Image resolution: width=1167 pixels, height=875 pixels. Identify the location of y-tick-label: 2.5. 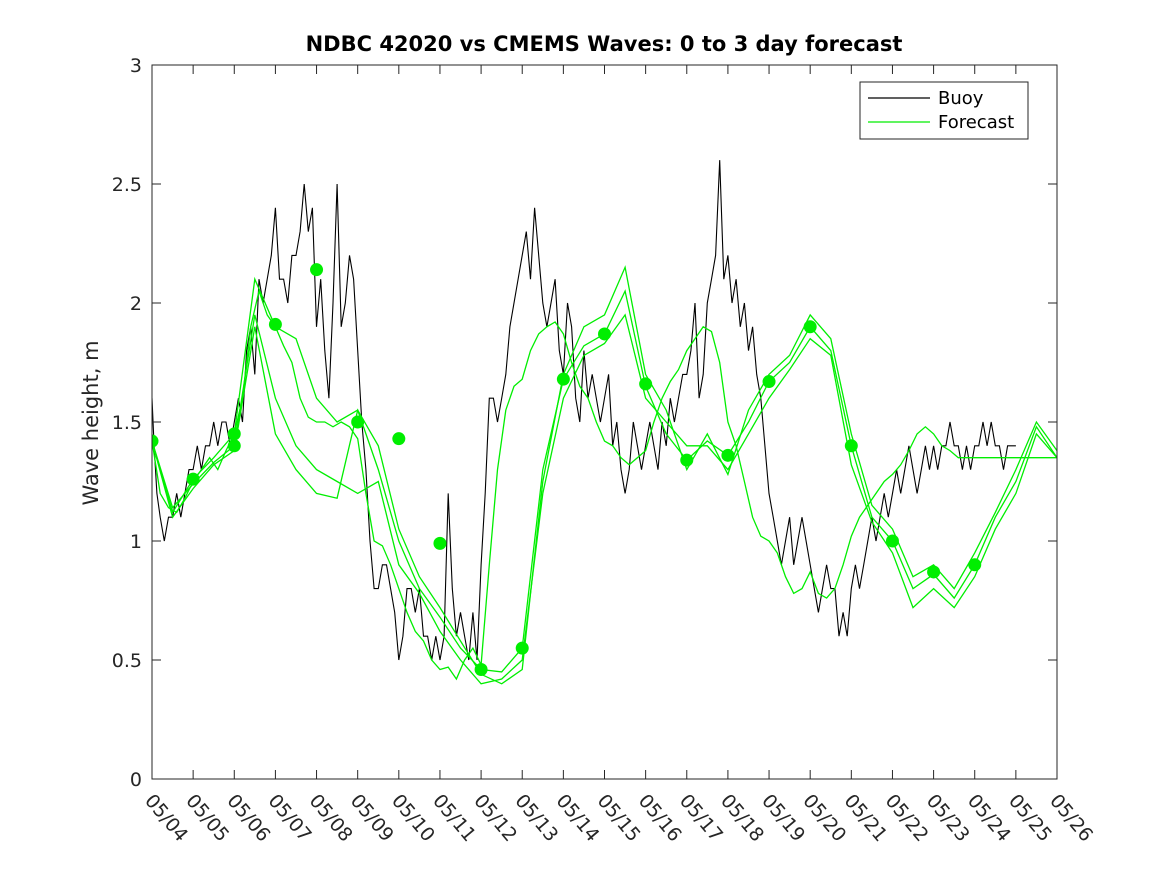
(127, 185).